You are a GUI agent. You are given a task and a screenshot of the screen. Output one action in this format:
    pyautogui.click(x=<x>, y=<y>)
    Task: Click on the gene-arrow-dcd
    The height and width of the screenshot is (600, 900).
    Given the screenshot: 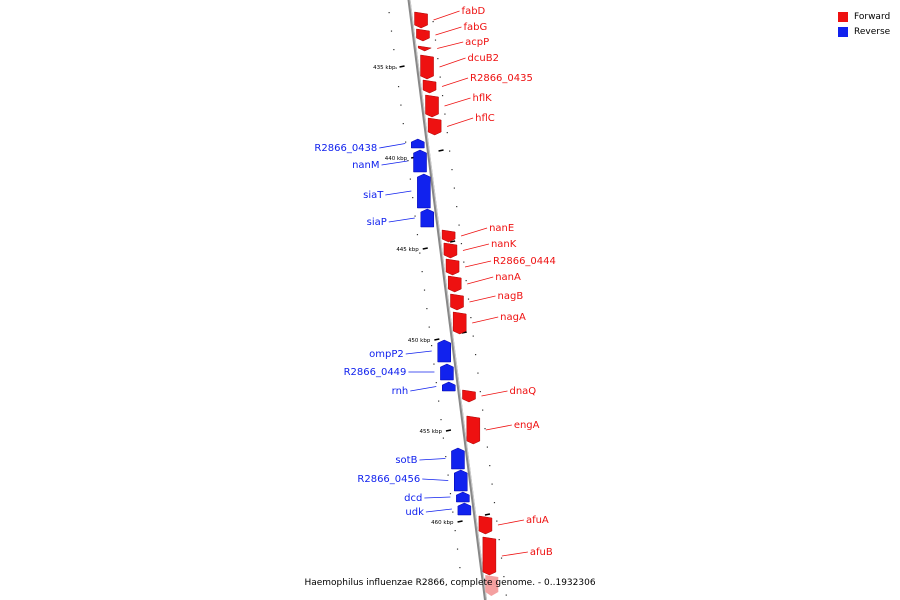 What is the action you would take?
    pyautogui.click(x=463, y=497)
    